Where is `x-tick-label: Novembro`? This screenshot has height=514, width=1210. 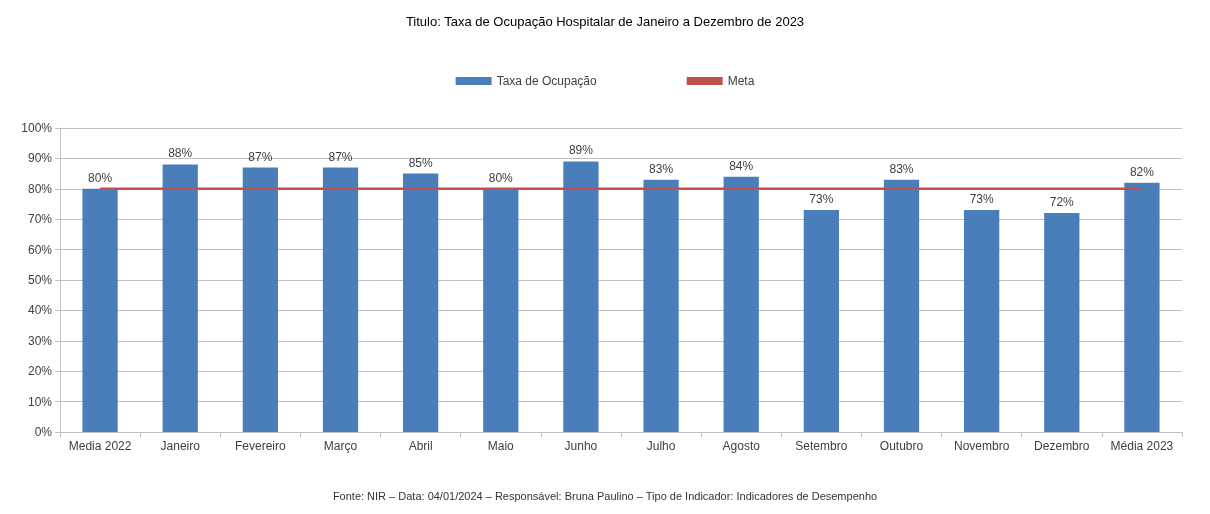 x-tick-label: Novembro is located at coordinates (981, 446).